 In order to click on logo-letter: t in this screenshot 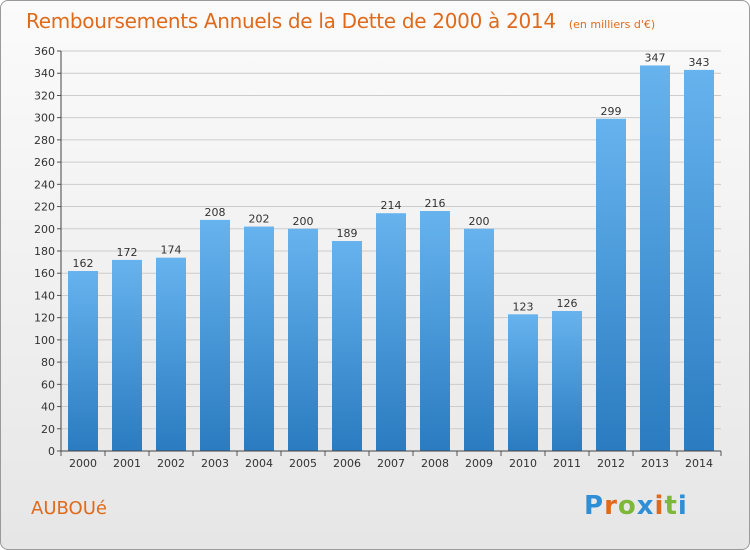, I will do `click(671, 506)`.